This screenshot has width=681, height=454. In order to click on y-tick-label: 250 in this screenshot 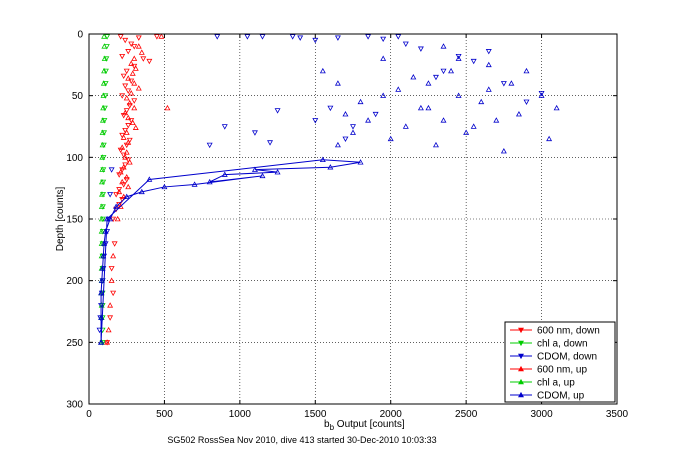, I will do `click(74, 343)`.